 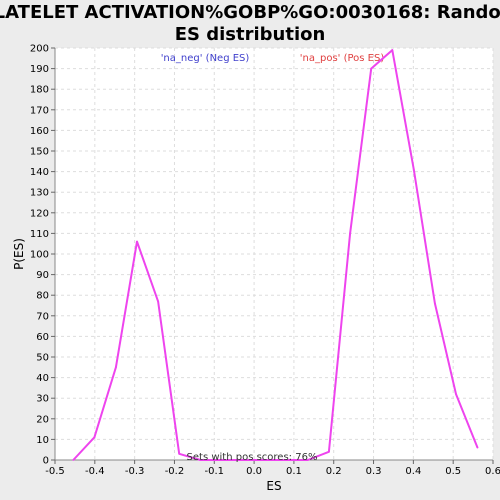 I want to click on y-tick-label: 30, so click(x=42, y=399).